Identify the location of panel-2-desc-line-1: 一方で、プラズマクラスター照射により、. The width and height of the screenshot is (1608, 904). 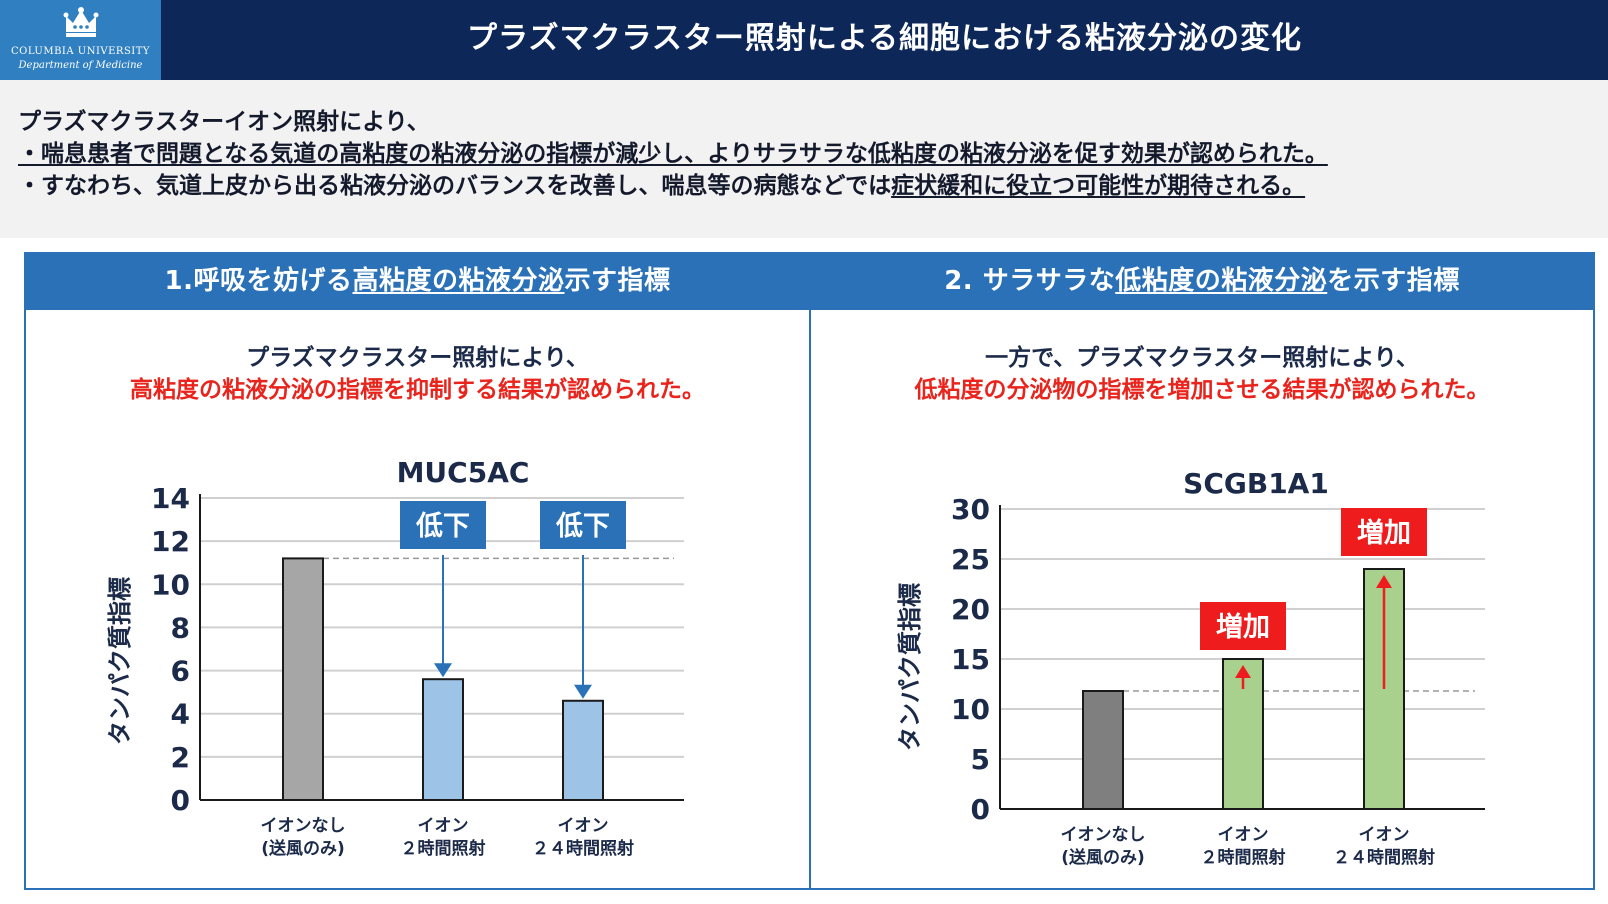
(1202, 358).